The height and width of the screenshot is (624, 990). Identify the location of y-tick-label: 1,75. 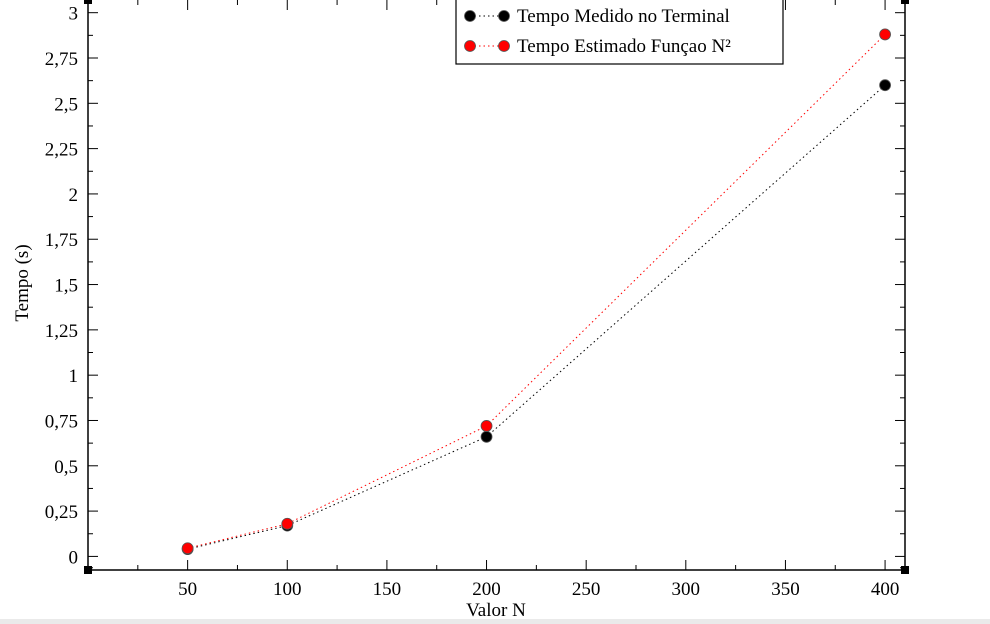
(61, 240).